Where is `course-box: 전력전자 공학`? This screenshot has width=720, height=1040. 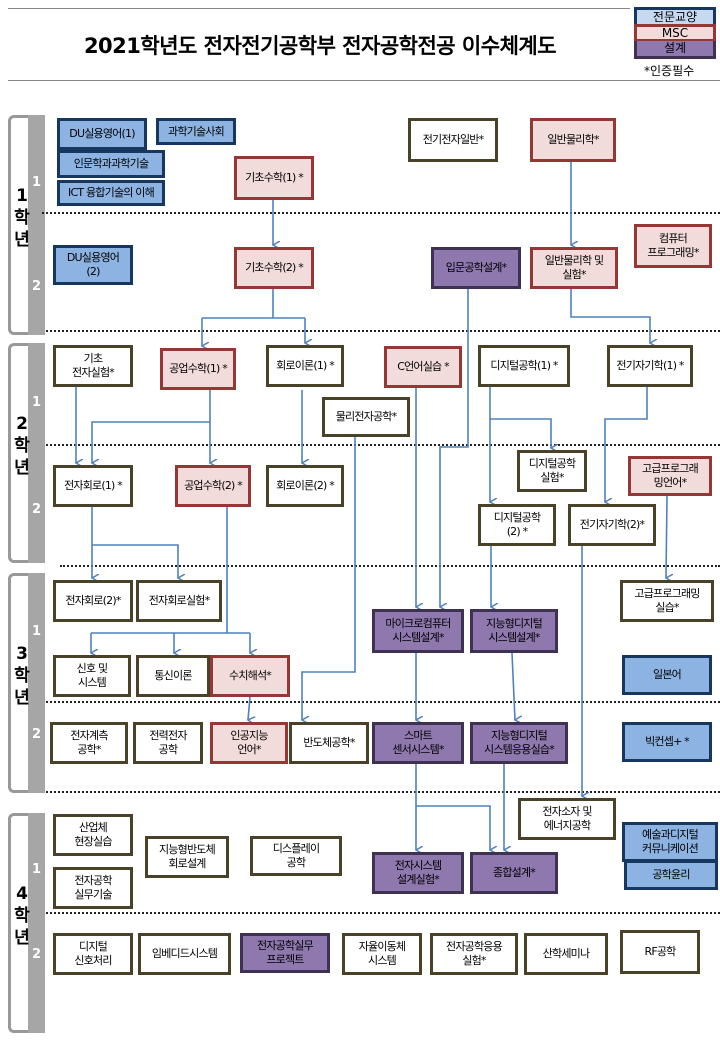 course-box: 전력전자 공학 is located at coordinates (168, 743).